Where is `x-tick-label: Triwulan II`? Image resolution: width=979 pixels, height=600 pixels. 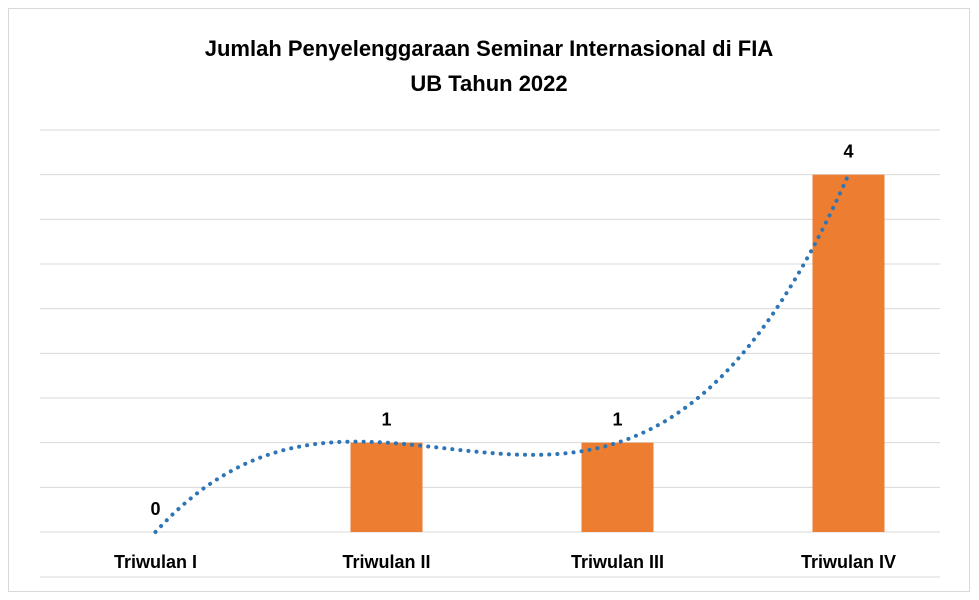 x-tick-label: Triwulan II is located at coordinates (386, 562).